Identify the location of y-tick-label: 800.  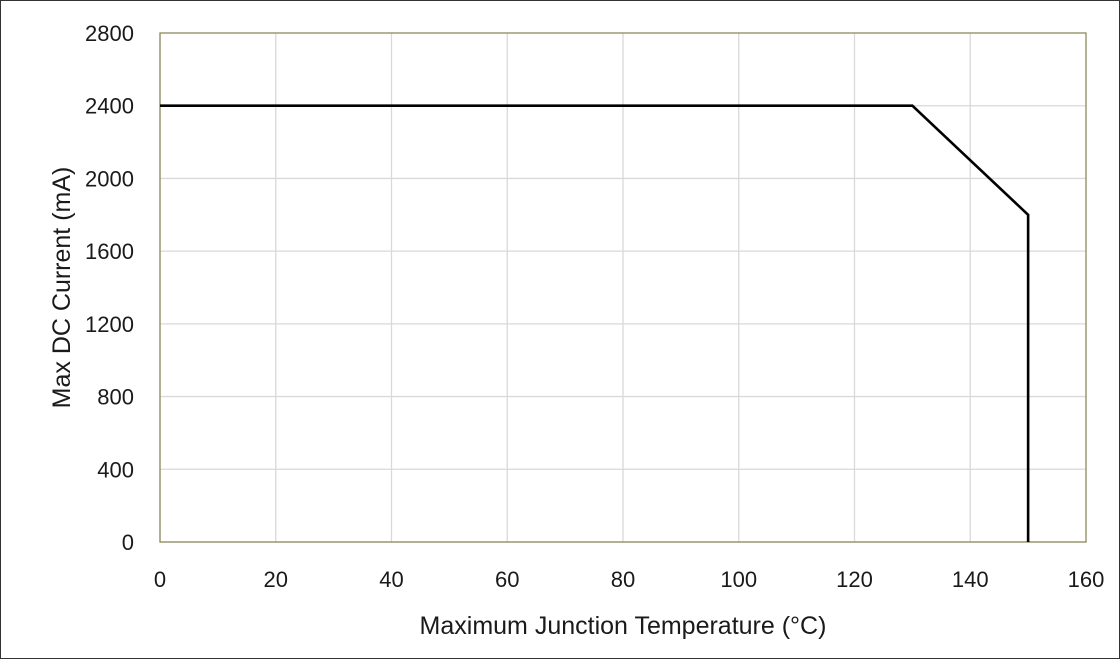
(115, 397).